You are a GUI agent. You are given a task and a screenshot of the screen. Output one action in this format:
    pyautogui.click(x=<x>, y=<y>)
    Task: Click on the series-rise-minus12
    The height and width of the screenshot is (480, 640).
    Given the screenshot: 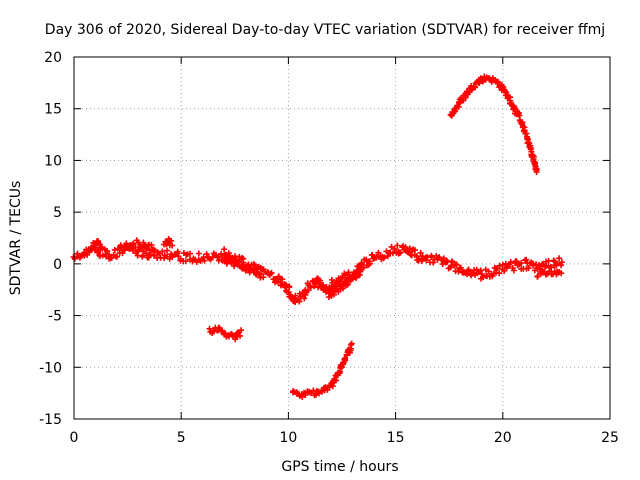 What is the action you would take?
    pyautogui.click(x=322, y=370)
    